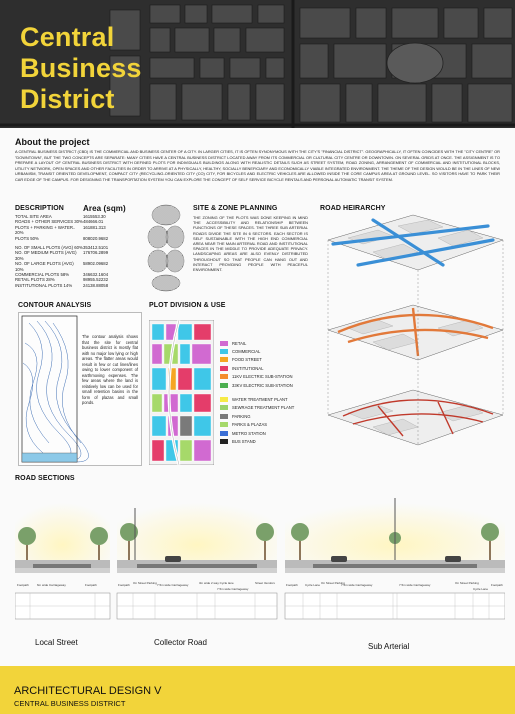 The image size is (515, 714). Describe the element at coordinates (56, 642) in the screenshot. I see `caption-local-street: Local Street` at that location.